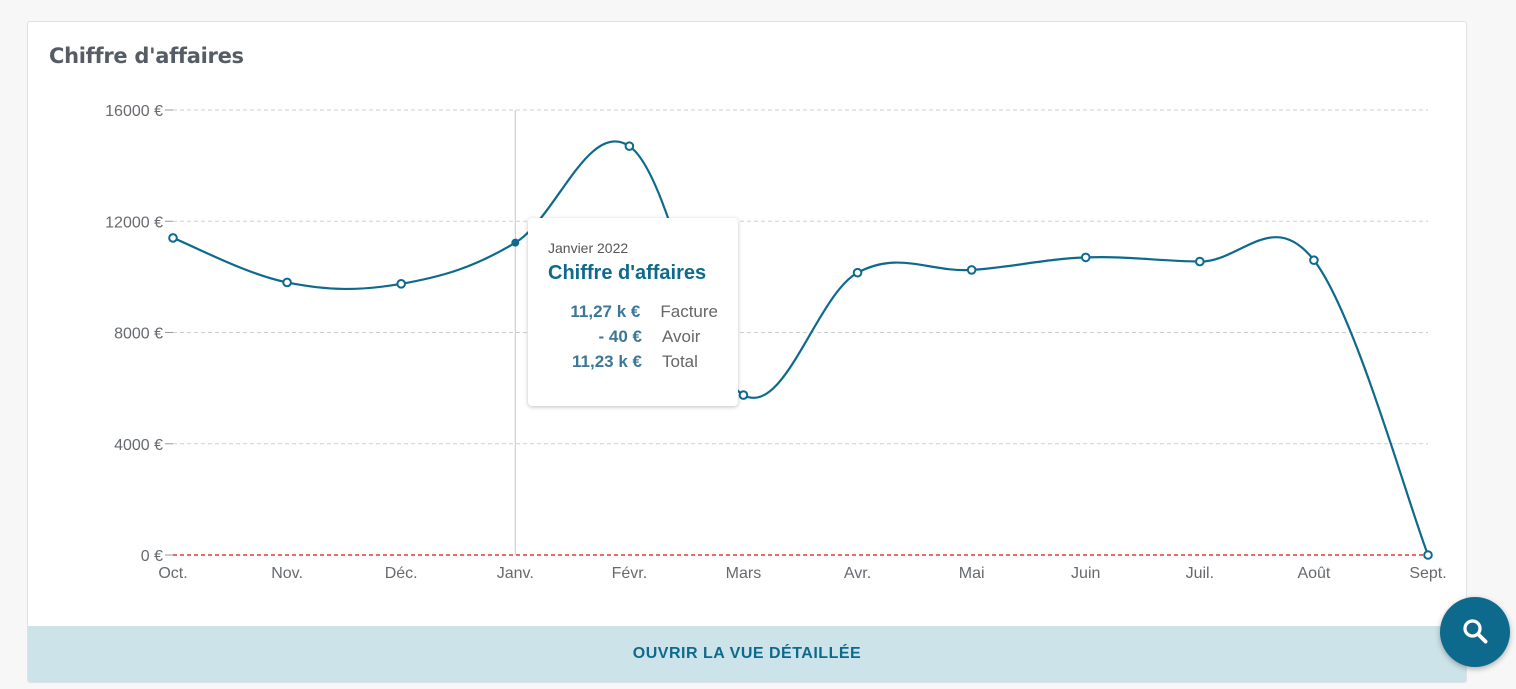  Describe the element at coordinates (1085, 573) in the screenshot. I see `x-tick-label: Juin` at that location.